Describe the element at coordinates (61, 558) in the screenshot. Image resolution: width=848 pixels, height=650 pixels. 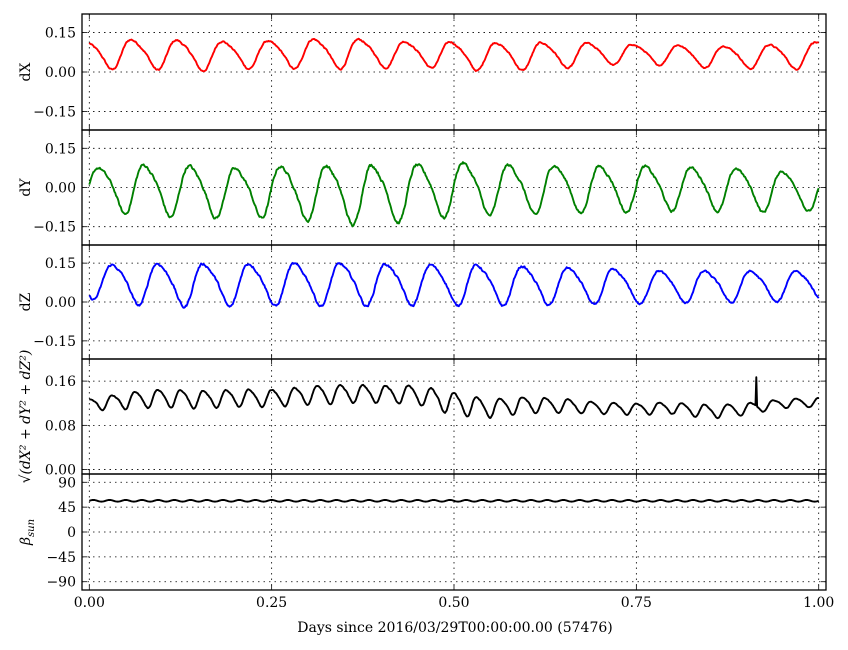
I see `y-tick-label: −45` at that location.